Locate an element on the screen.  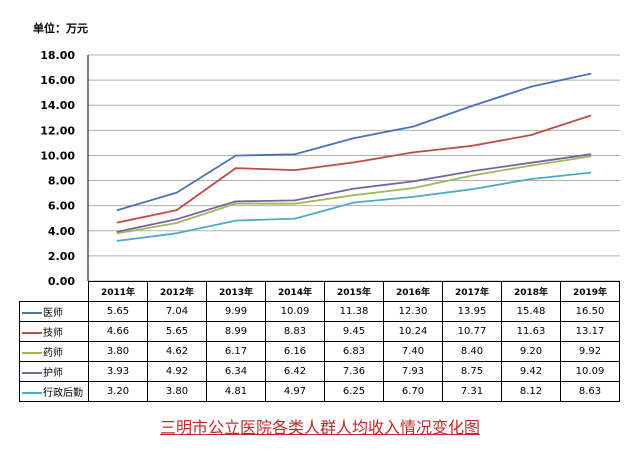
legend-entry: 药师 is located at coordinates (54, 351).